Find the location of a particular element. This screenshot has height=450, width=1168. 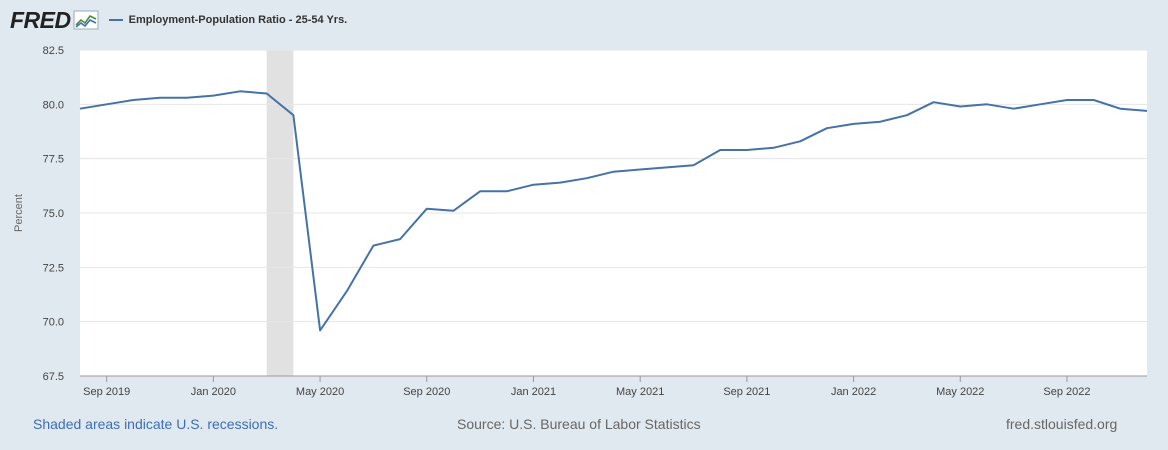

y-tick-label: 70.0 is located at coordinates (53, 323).